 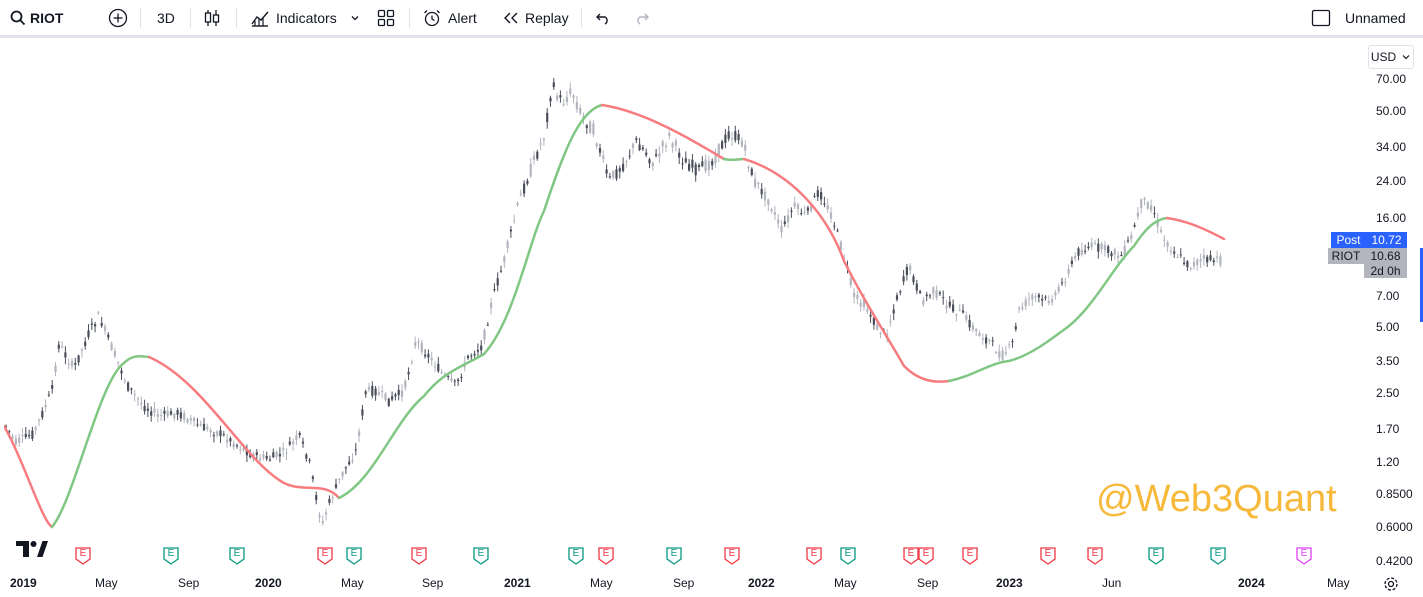 I want to click on tradingview-logo, so click(x=32, y=551).